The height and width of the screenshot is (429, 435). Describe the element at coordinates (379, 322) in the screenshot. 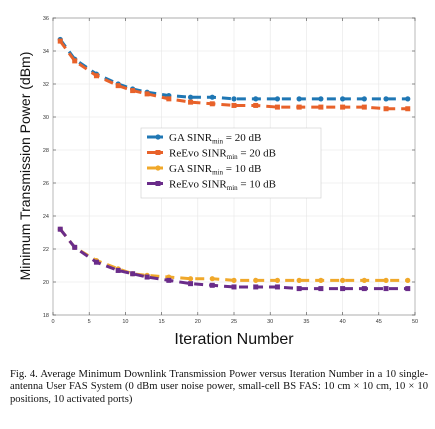

I see `x-tick-label: 45` at that location.